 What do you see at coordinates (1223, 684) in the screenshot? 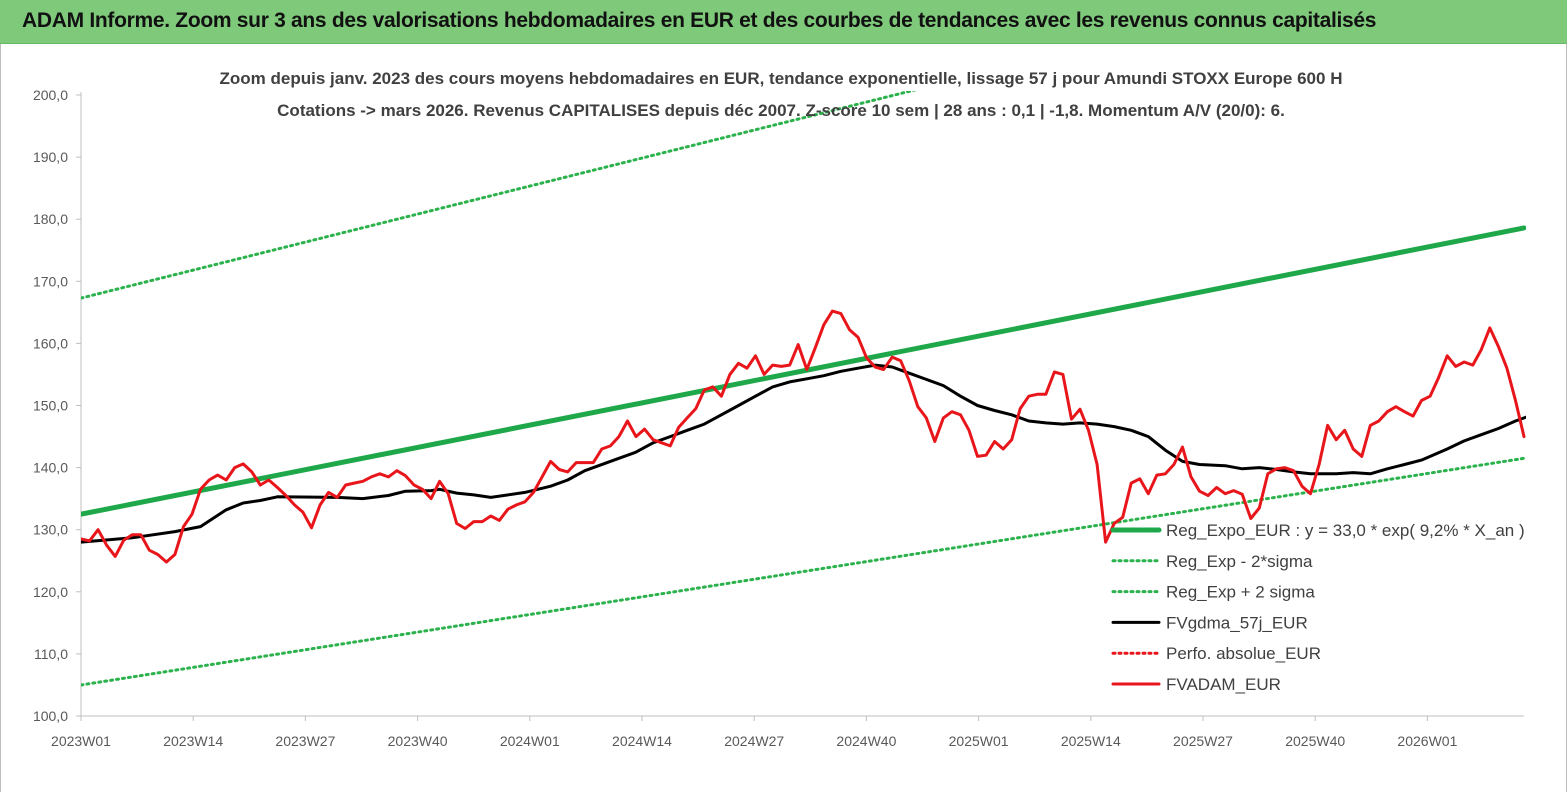
I see `legend-label: FVADAM_EUR` at bounding box center [1223, 684].